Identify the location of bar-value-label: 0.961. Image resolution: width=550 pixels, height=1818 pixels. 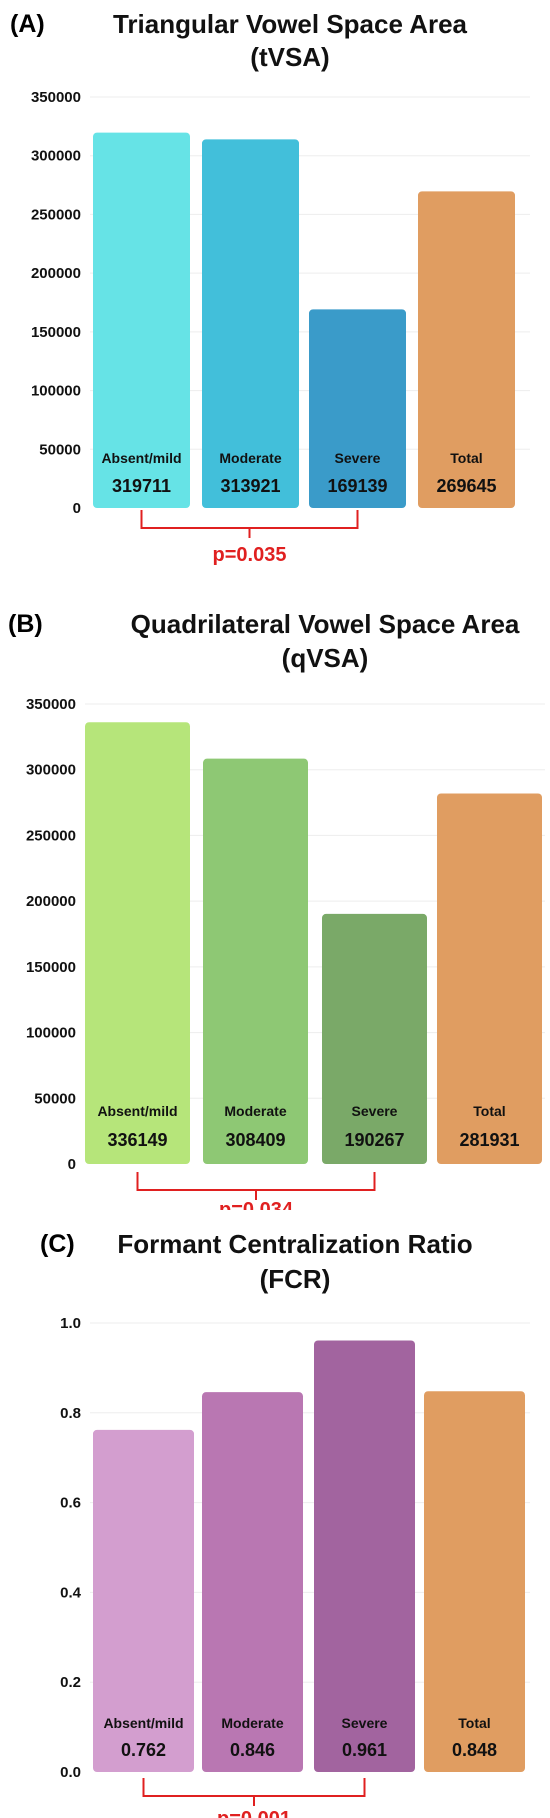
(364, 1750).